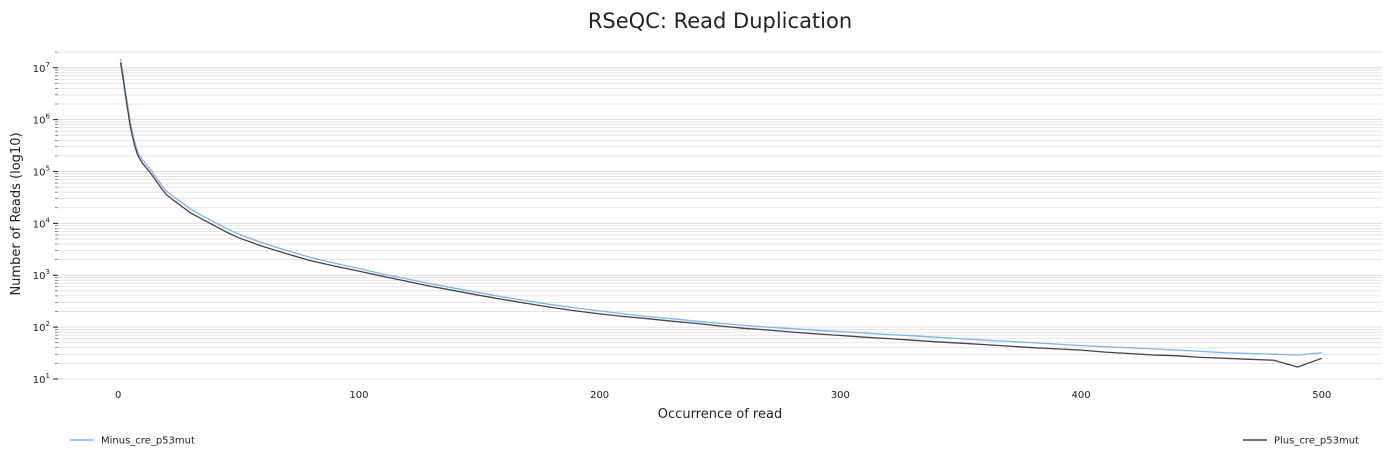 This screenshot has width=1389, height=460. Describe the element at coordinates (720, 414) in the screenshot. I see `x-axis-label: Occurrence of read` at that location.